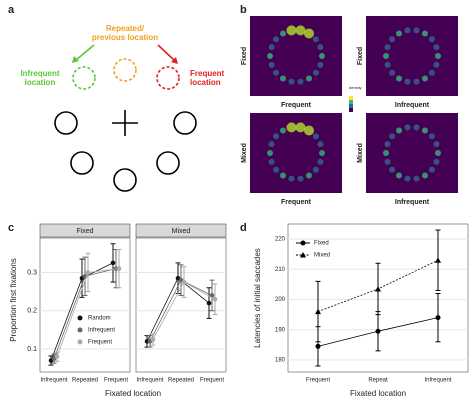 The width and height of the screenshot is (474, 402). Describe the element at coordinates (280, 330) in the screenshot. I see `y-tick-label: 190` at that location.